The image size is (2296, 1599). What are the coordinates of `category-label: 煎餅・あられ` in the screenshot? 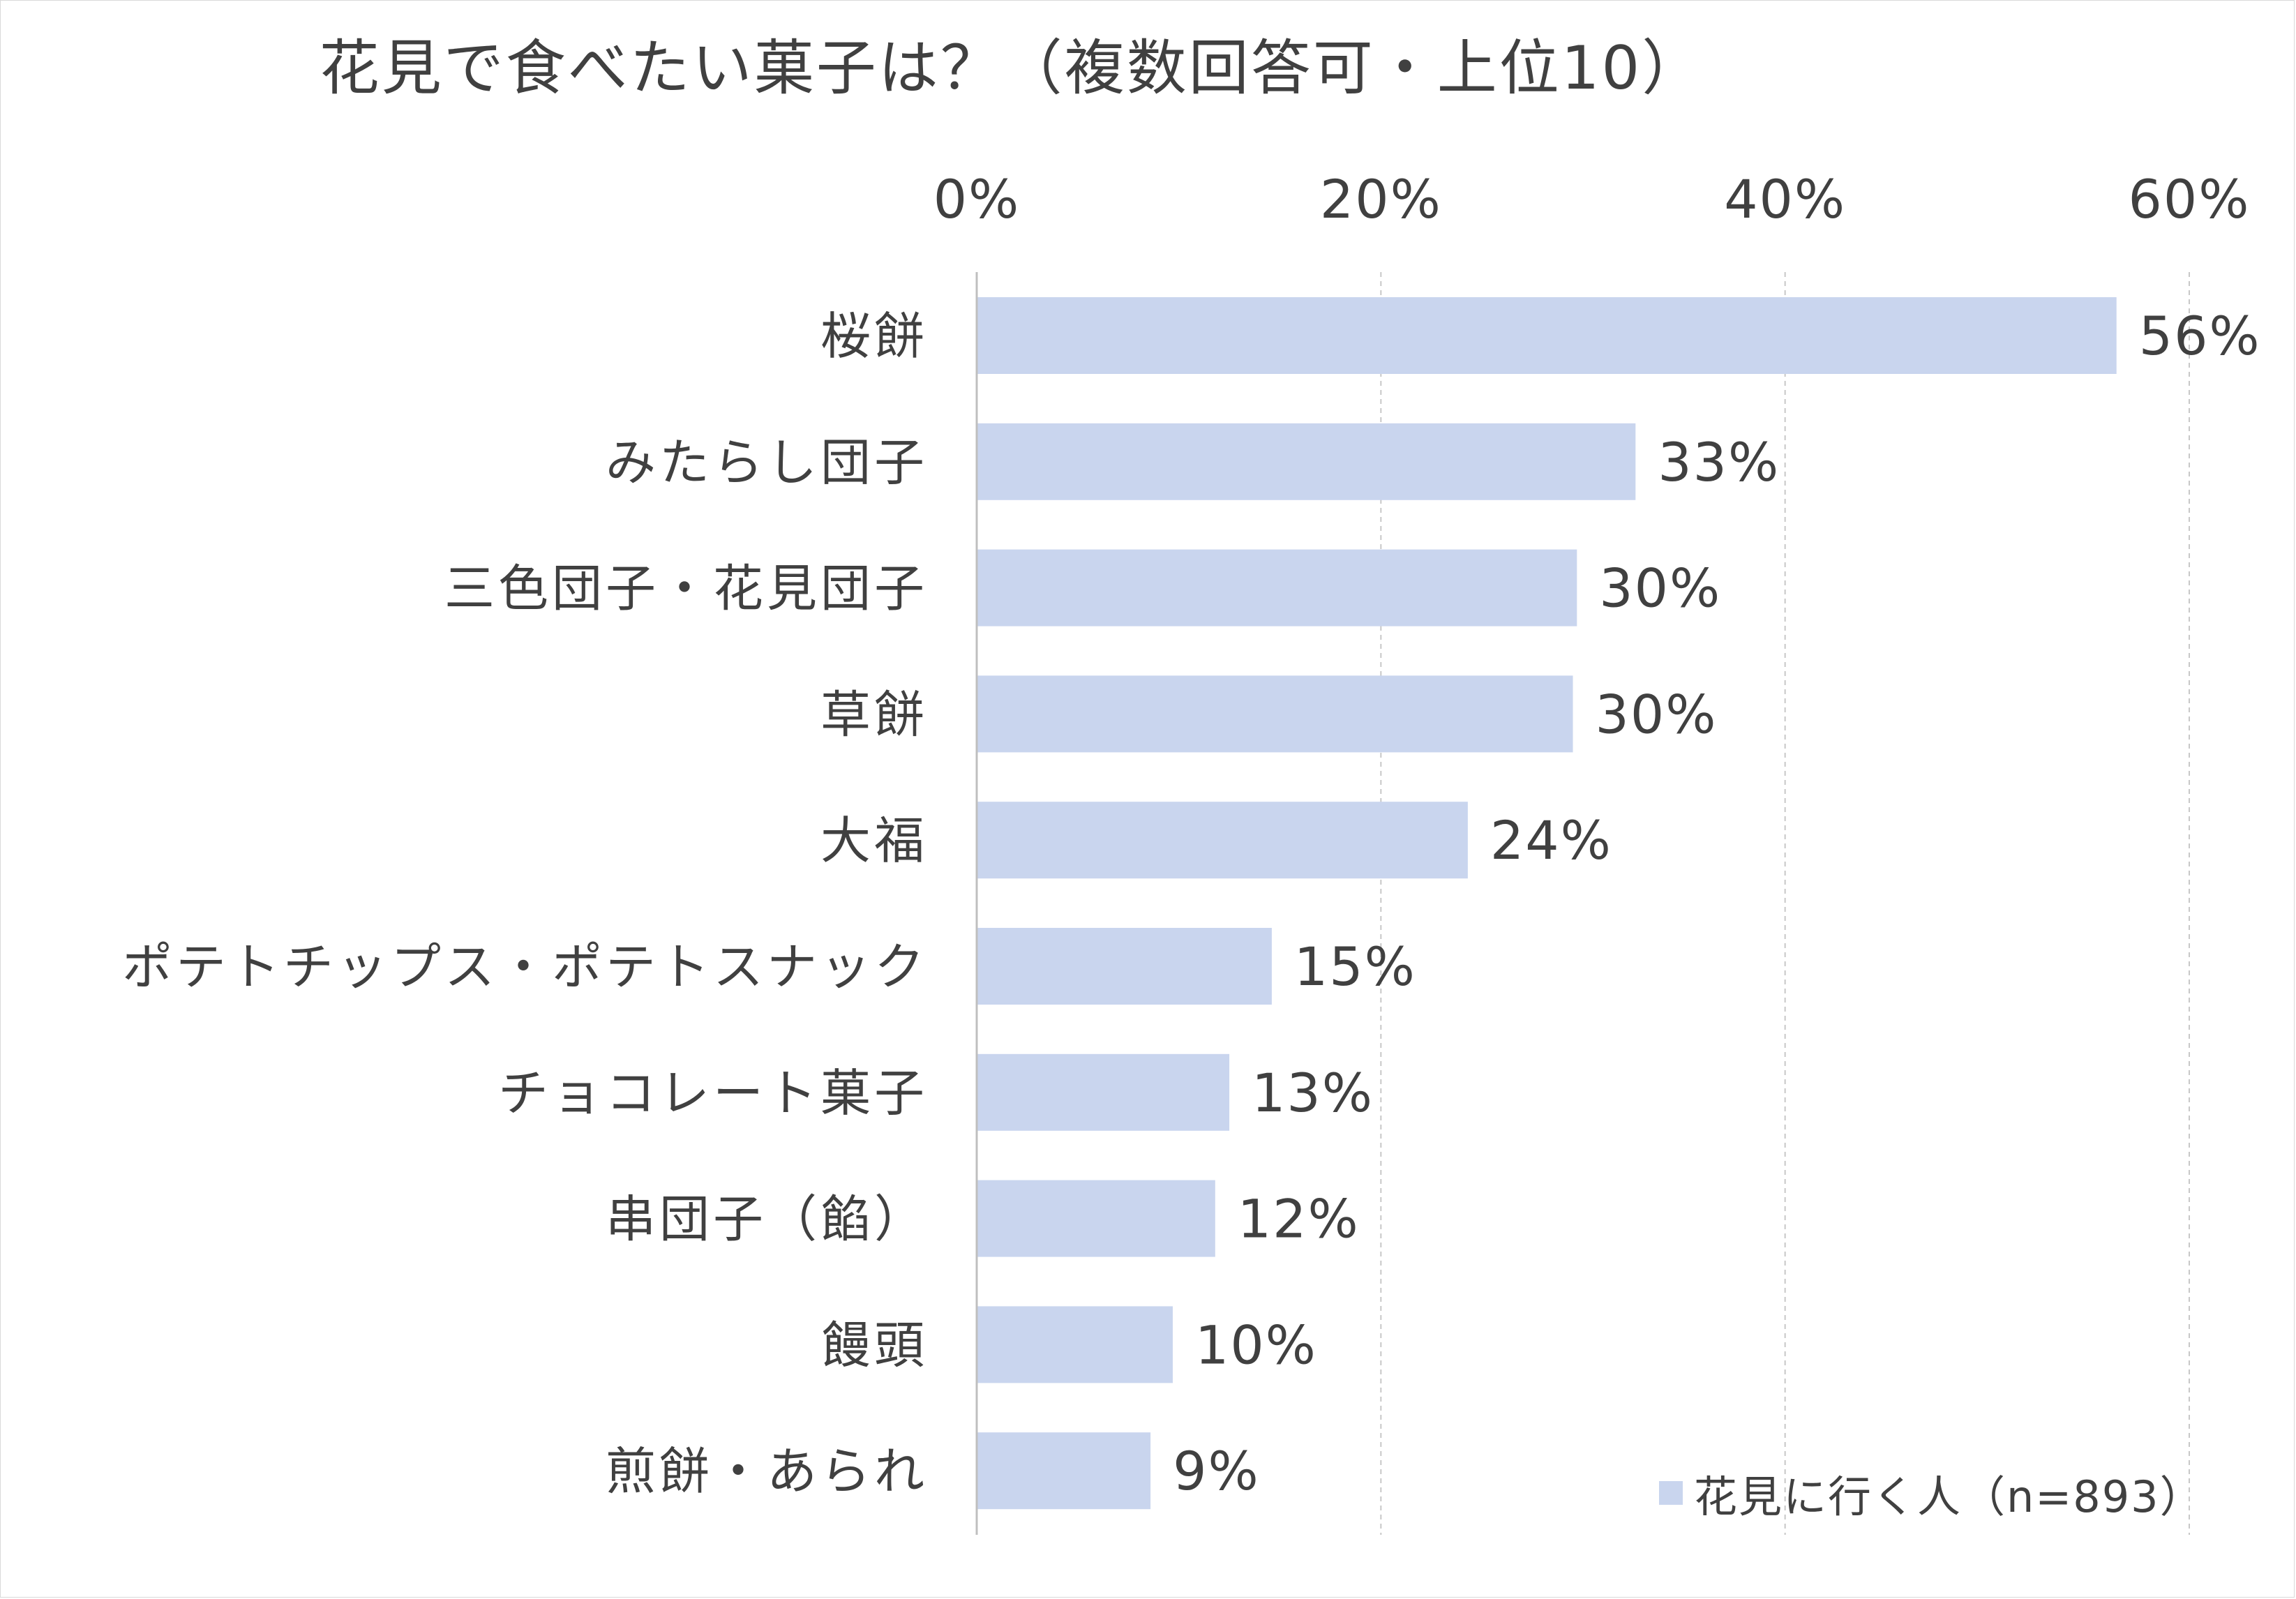 It's located at (767, 1471).